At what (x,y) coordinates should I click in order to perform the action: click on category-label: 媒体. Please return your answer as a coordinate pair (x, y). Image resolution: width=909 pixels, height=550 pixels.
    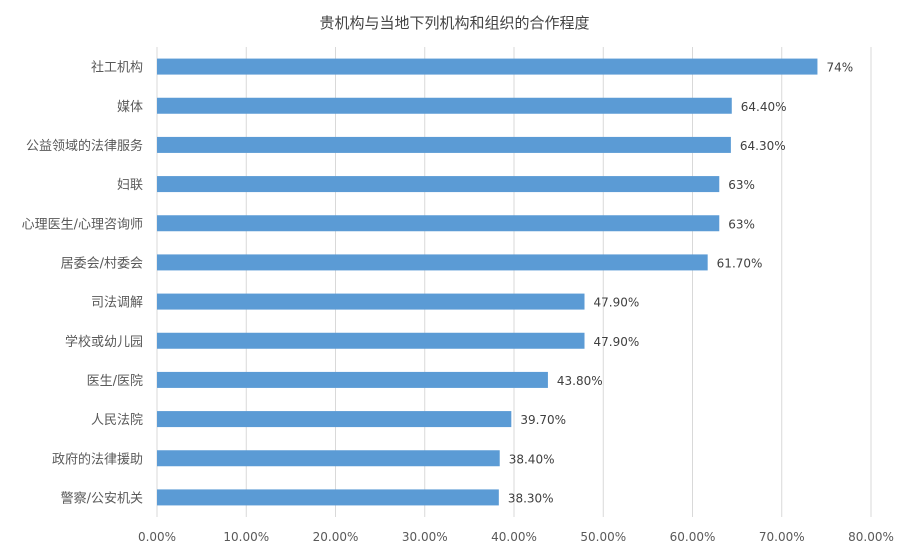
    Looking at the image, I should click on (130, 107).